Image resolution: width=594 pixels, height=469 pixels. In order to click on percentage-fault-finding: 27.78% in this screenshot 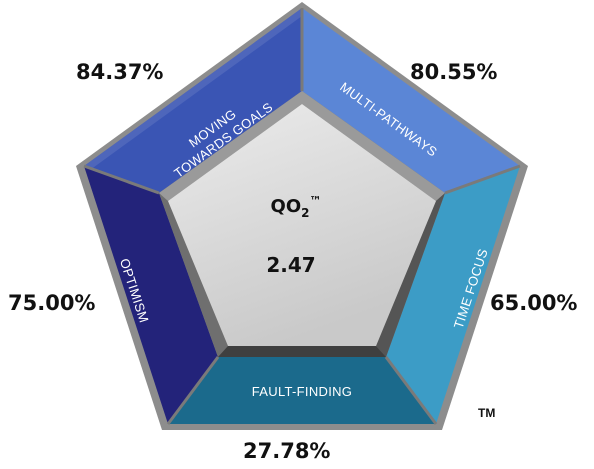, I will do `click(287, 451)`.